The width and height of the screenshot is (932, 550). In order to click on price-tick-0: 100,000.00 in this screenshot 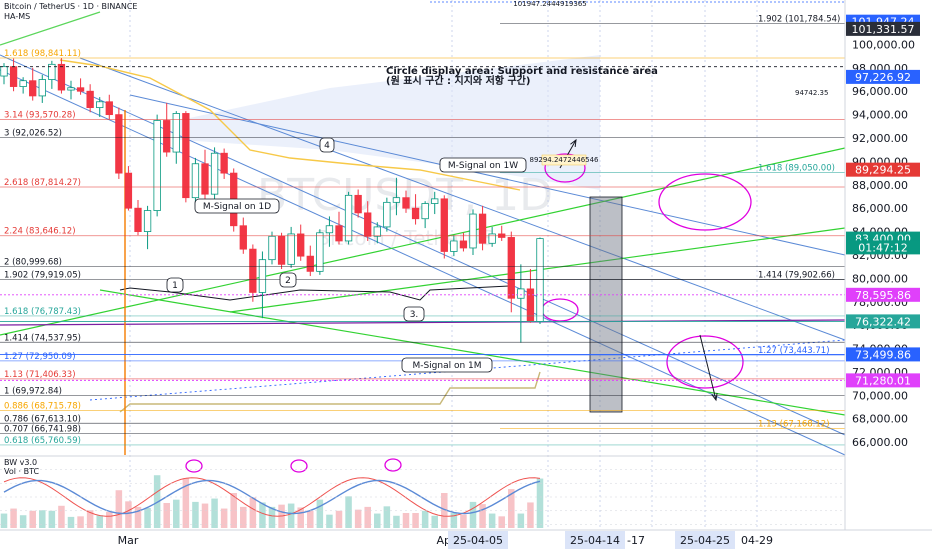, I will do `click(883, 44)`.